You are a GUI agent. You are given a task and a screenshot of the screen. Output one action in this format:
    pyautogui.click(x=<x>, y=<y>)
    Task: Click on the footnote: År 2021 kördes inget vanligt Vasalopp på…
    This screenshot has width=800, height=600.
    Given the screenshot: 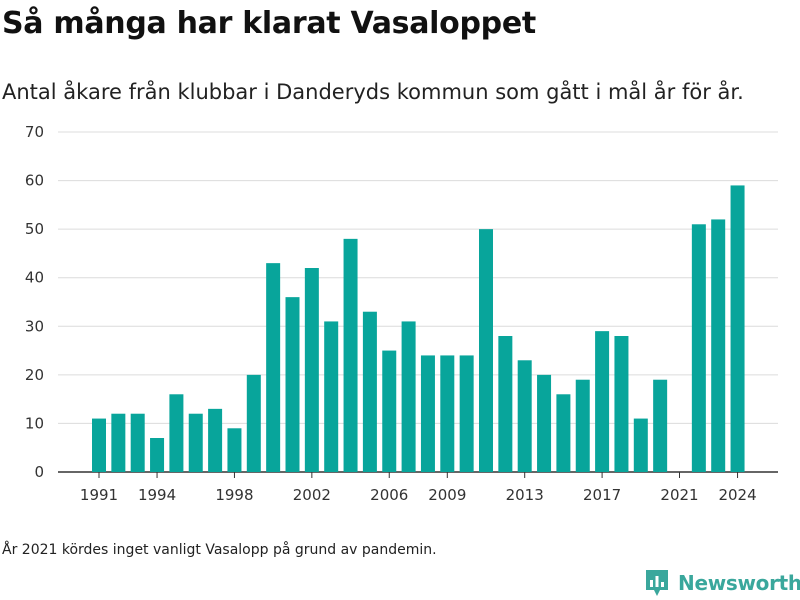 What is the action you would take?
    pyautogui.click(x=219, y=550)
    